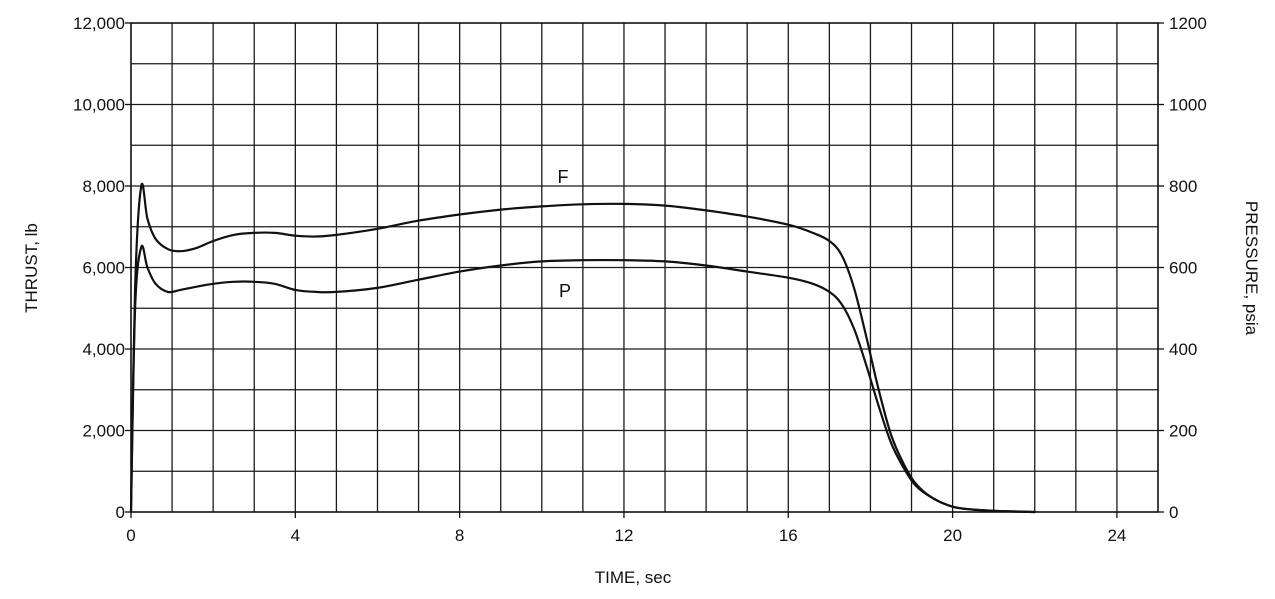 This screenshot has width=1275, height=599. What do you see at coordinates (99, 23) in the screenshot?
I see `y-tick-label: 12,000` at bounding box center [99, 23].